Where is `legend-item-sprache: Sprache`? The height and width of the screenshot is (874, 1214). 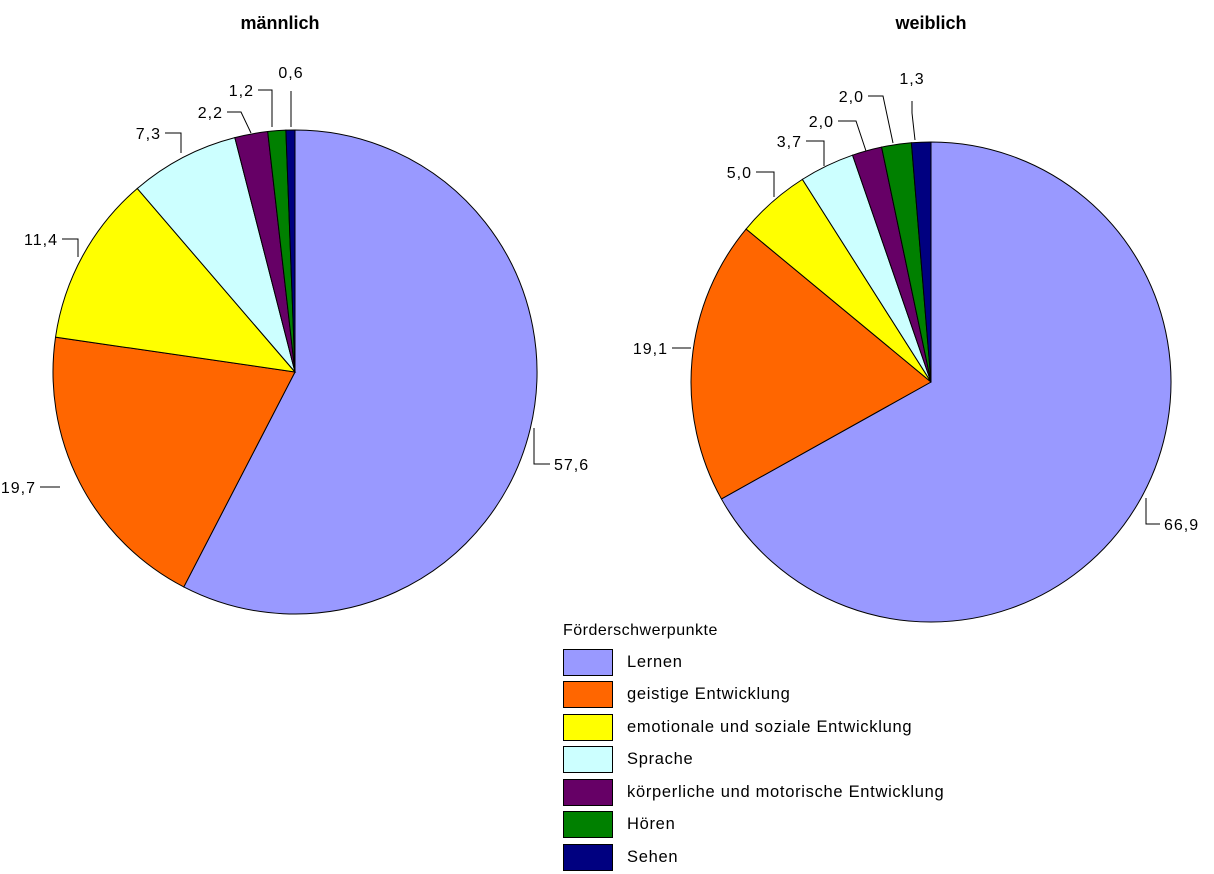
legend-item-sprache: Sprache is located at coordinates (753, 760).